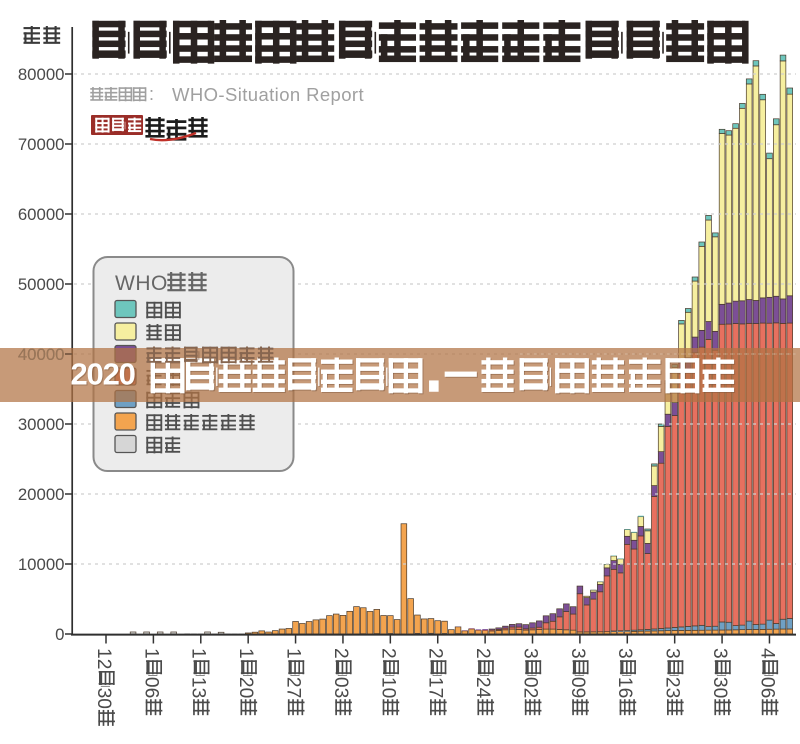  I want to click on svg-text: 50000, so click(41, 284).